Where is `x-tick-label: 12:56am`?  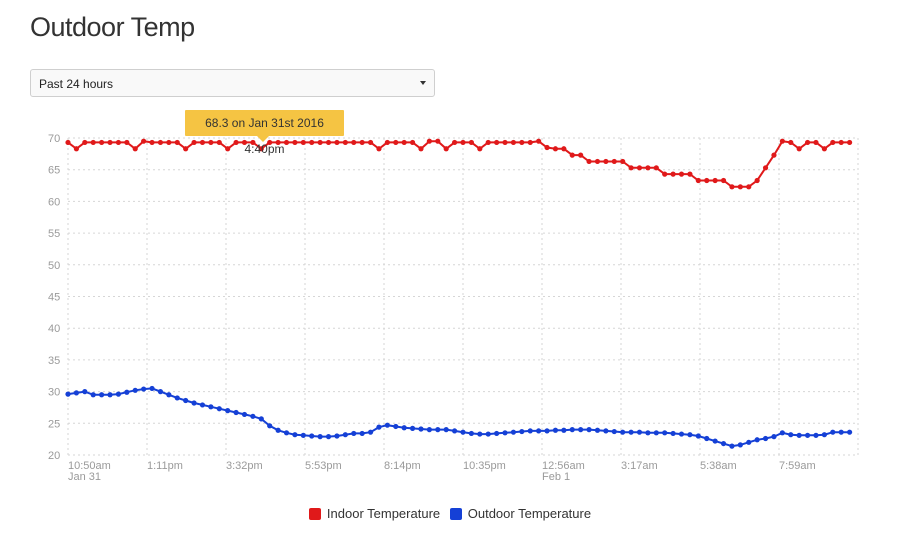 x-tick-label: 12:56am is located at coordinates (563, 466).